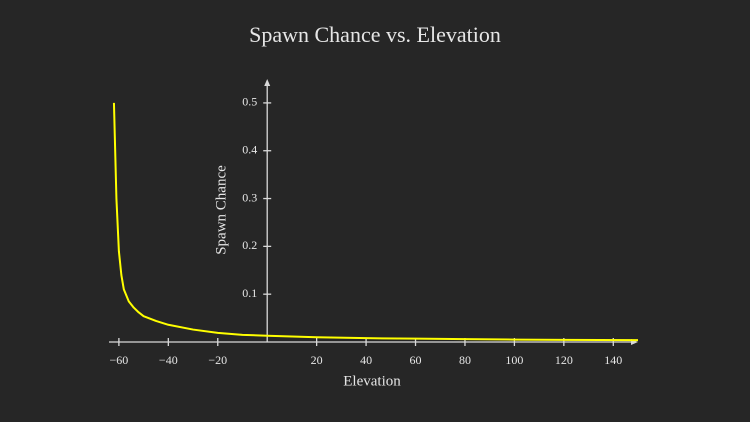  I want to click on chart-title: Spawn Chance vs. Elevation, so click(375, 34).